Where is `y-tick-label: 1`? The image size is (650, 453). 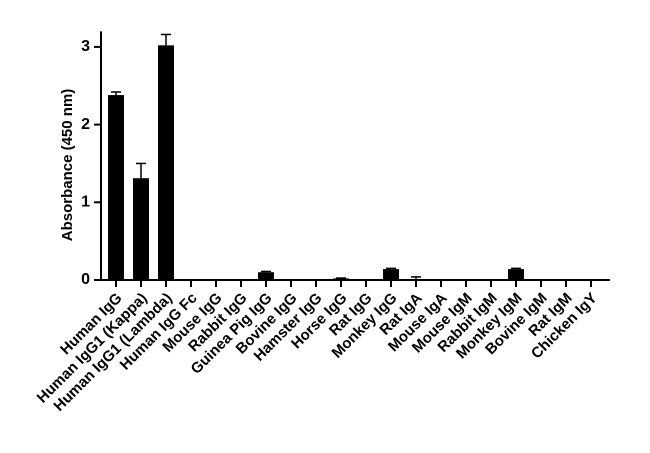
y-tick-label: 1 is located at coordinates (85, 202).